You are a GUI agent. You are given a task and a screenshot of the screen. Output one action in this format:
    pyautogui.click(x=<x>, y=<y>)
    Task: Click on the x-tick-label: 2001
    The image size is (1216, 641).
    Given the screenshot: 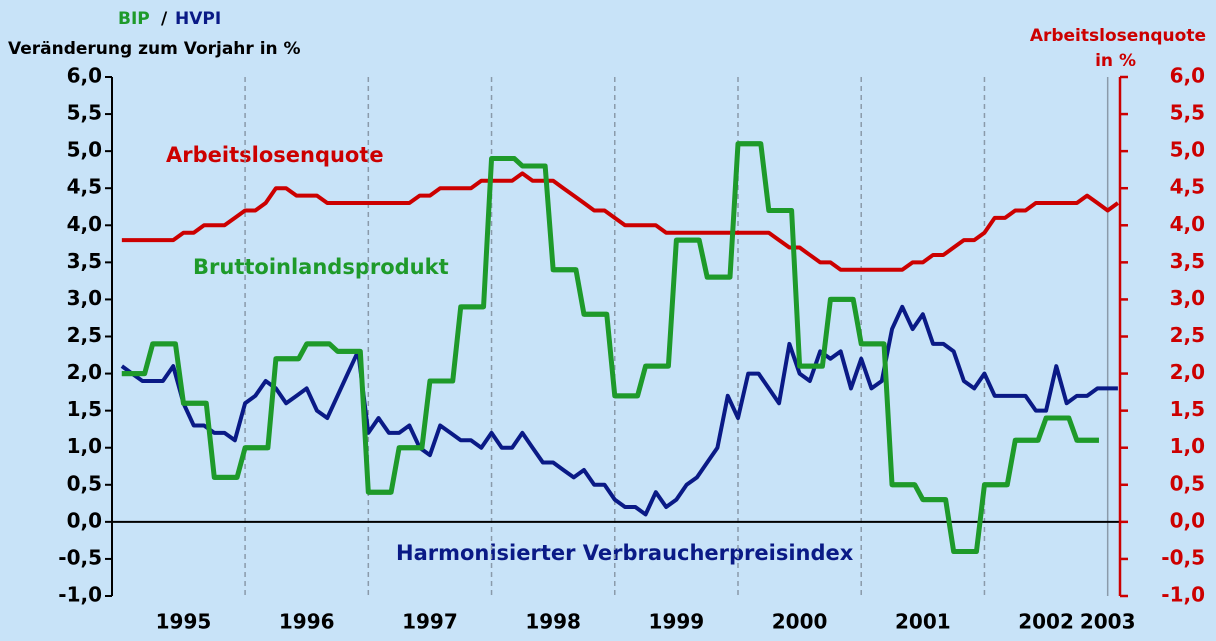 What is the action you would take?
    pyautogui.click(x=923, y=622)
    